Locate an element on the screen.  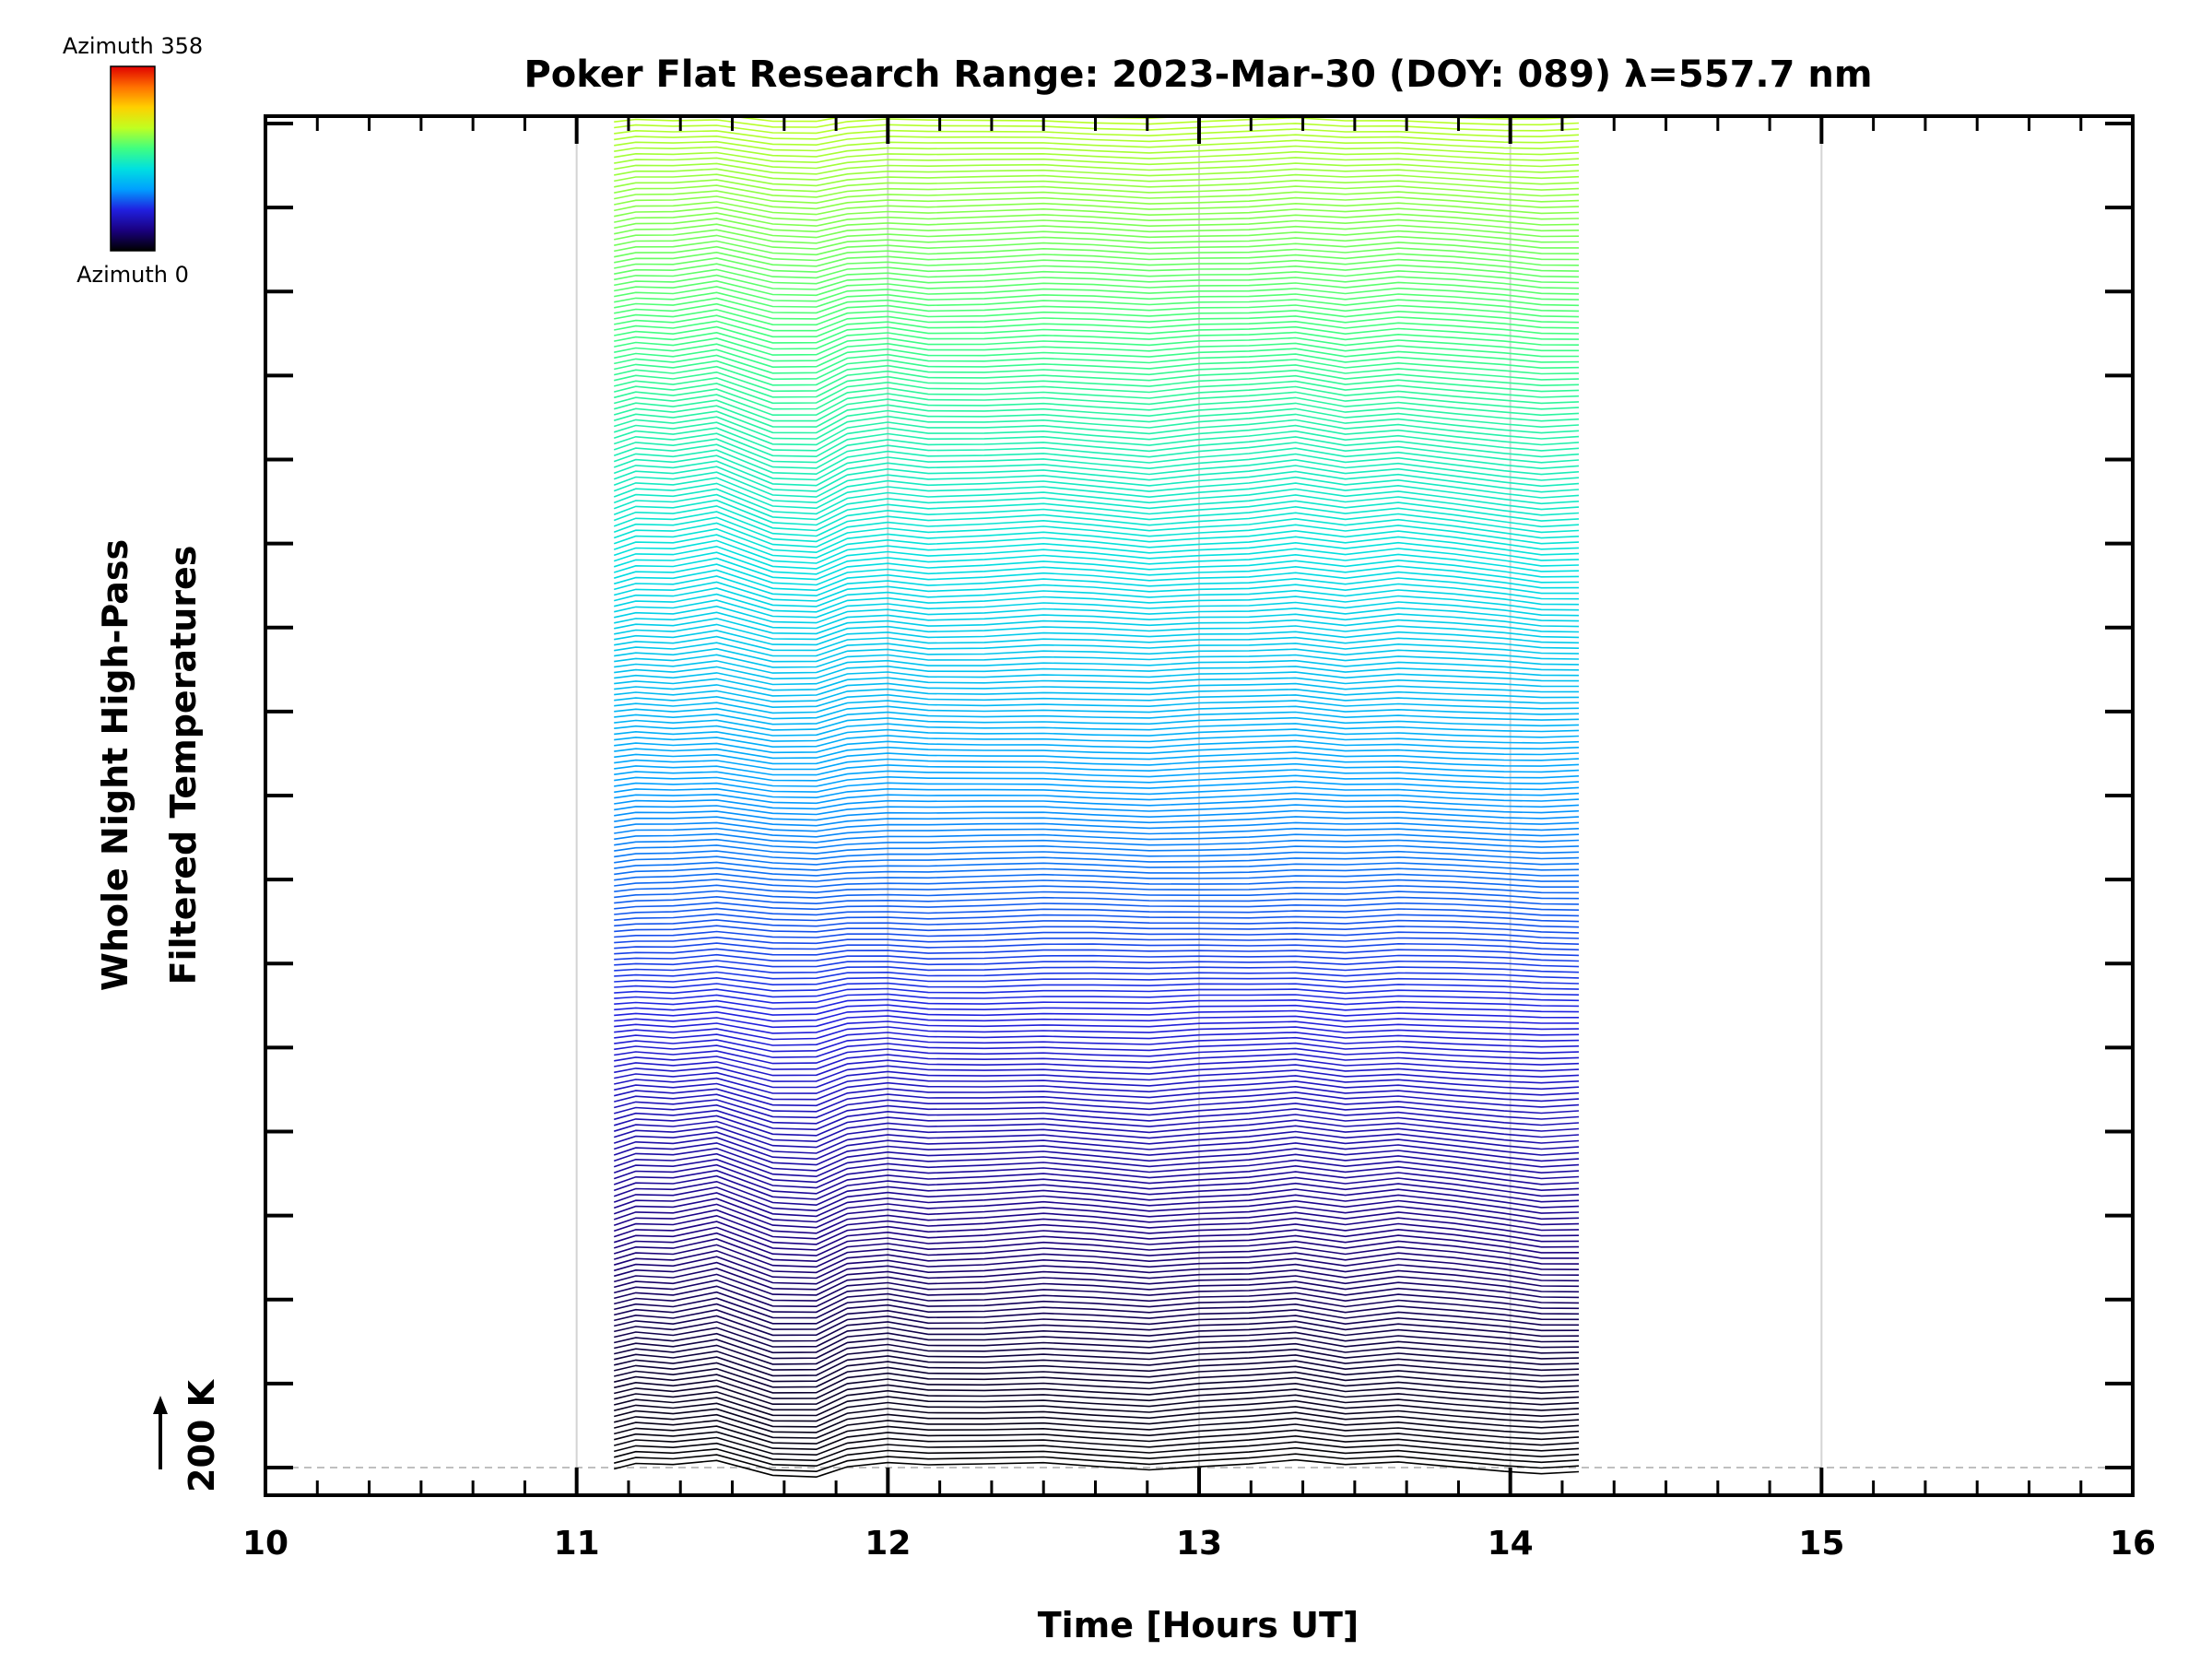
x-tick-label: 13 is located at coordinates (1199, 1544).